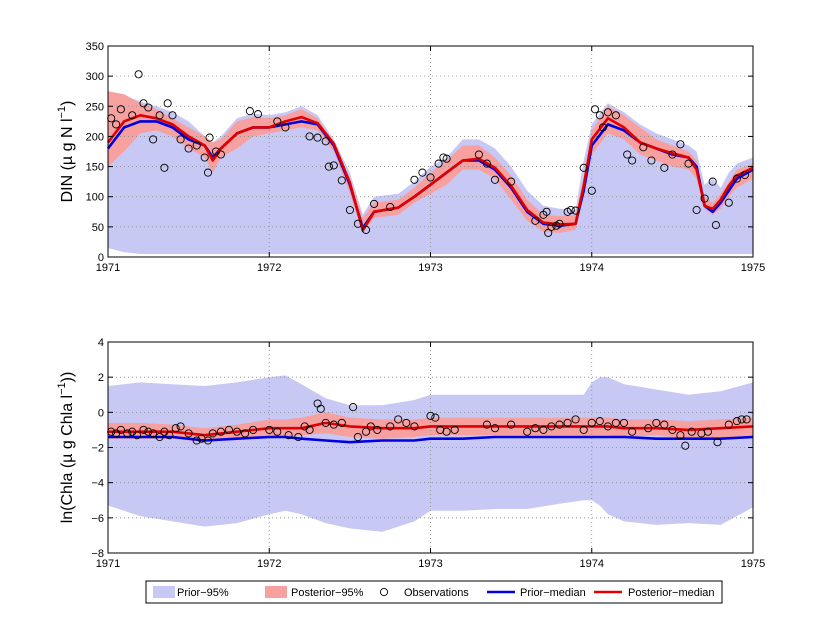 The width and height of the screenshot is (830, 621). I want to click on chla-xtick-label: 1972, so click(269, 564).